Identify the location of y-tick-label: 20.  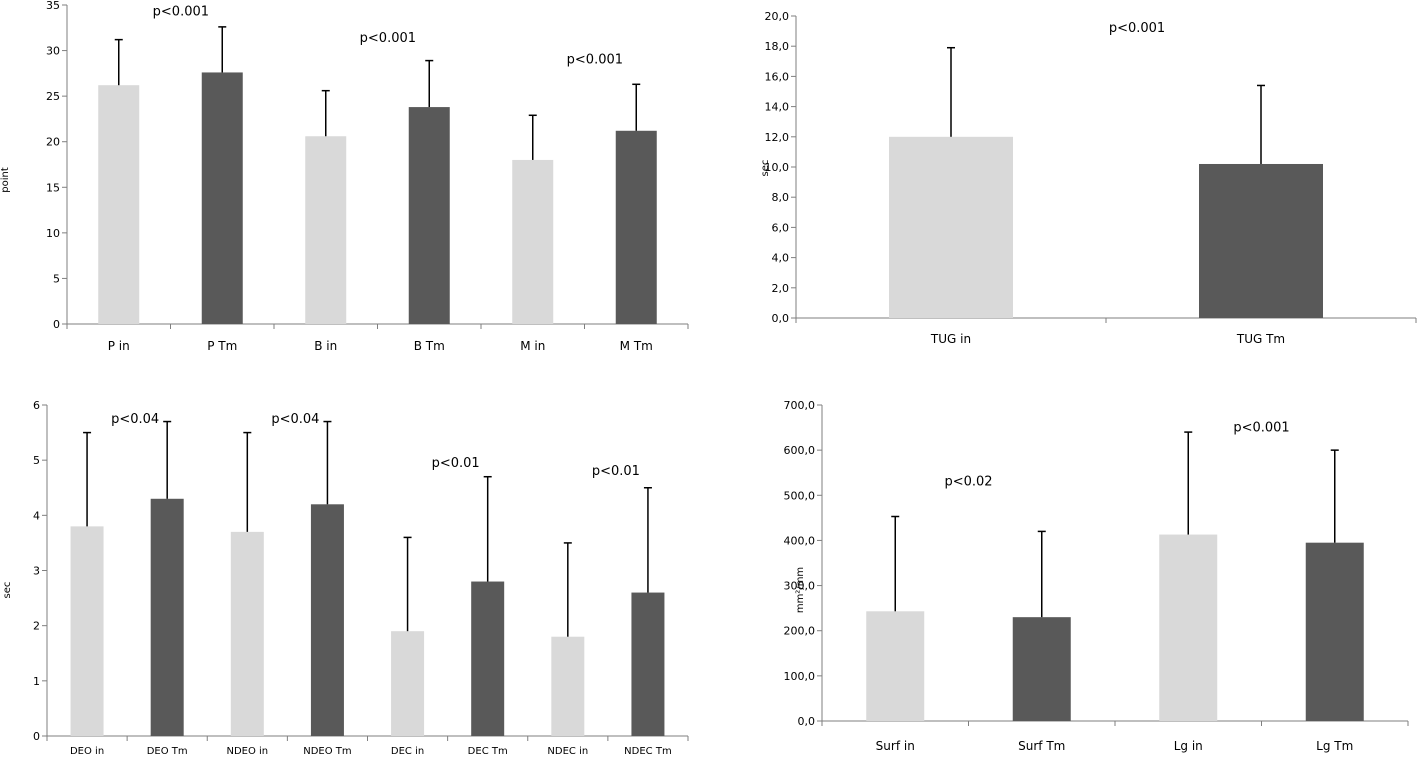
(53, 142).